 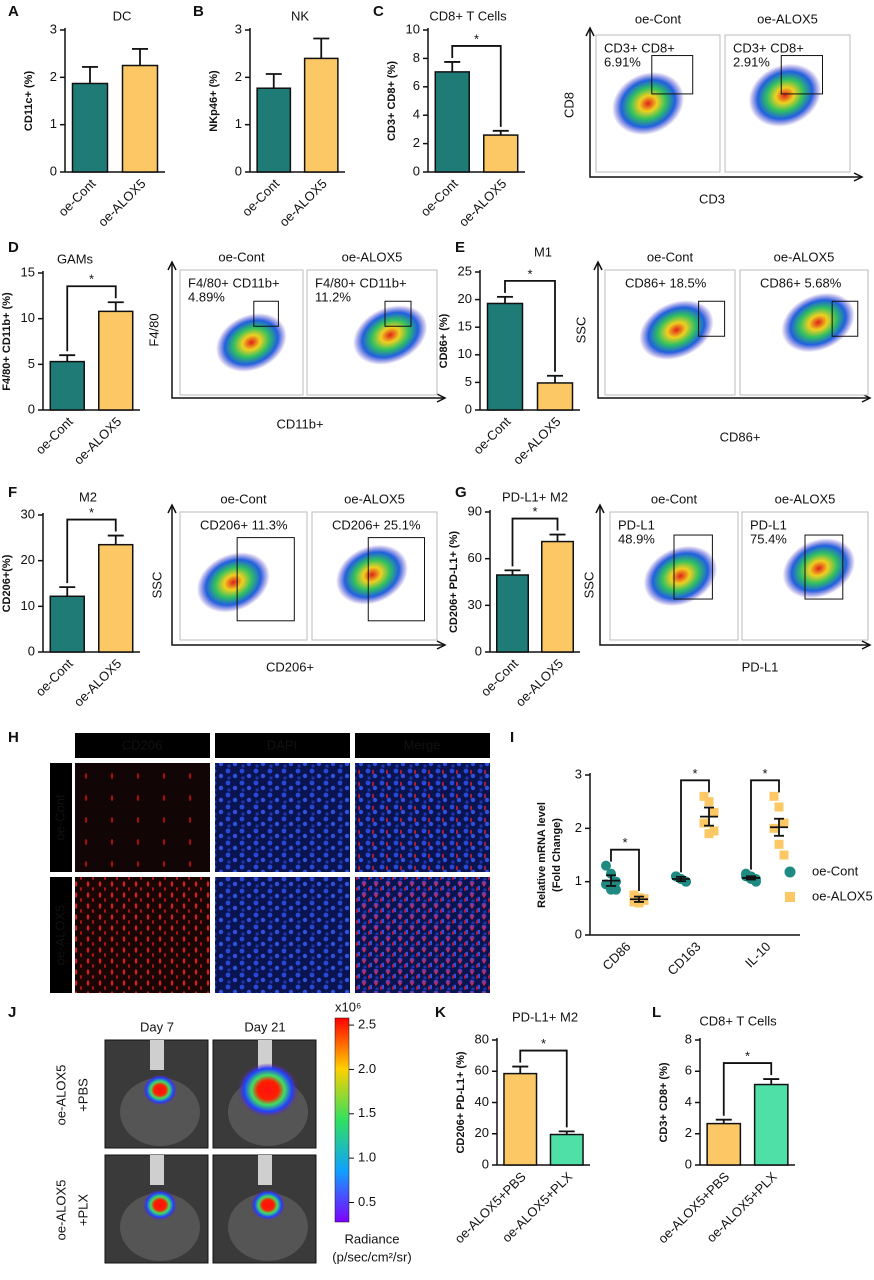 I want to click on mouse-body, so click(x=160, y=1112).